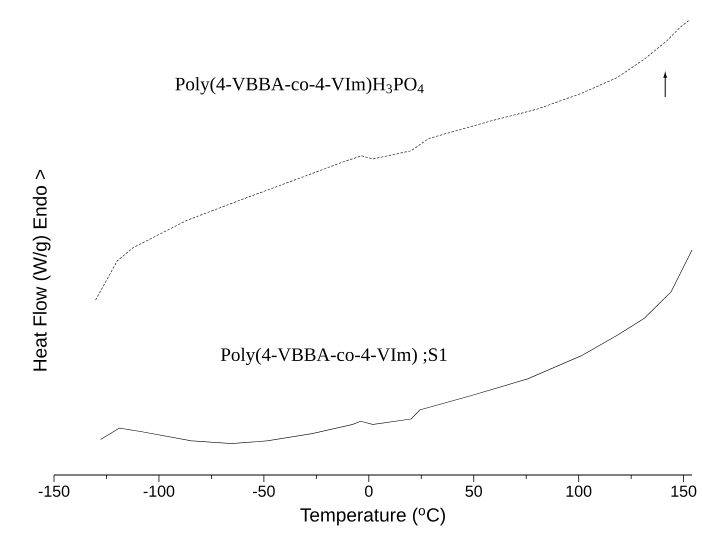 The image size is (703, 552). Describe the element at coordinates (41, 270) in the screenshot. I see `y-axis-title: Heat Flow (W/g) Endo >` at that location.